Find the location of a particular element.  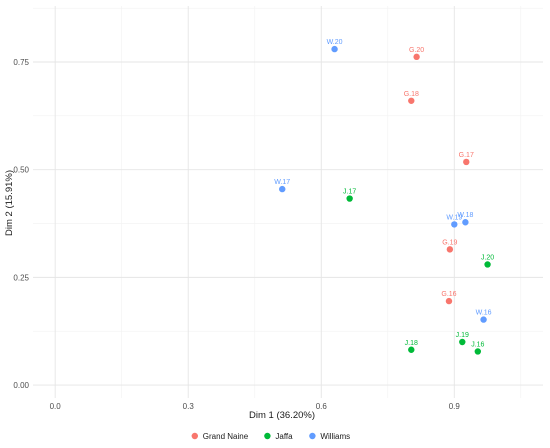

legend: Grand Naine Jaffa Williams is located at coordinates (270, 436).